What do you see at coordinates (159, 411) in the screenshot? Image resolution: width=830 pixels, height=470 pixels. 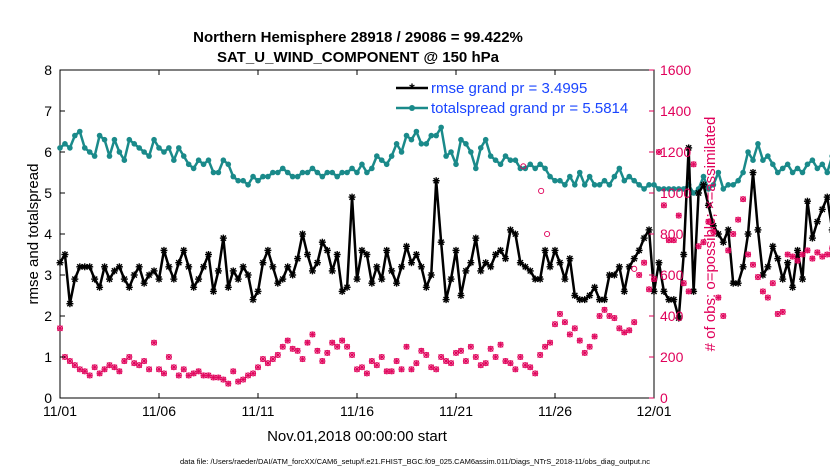 I see `x-tick-label: 11/06` at bounding box center [159, 411].